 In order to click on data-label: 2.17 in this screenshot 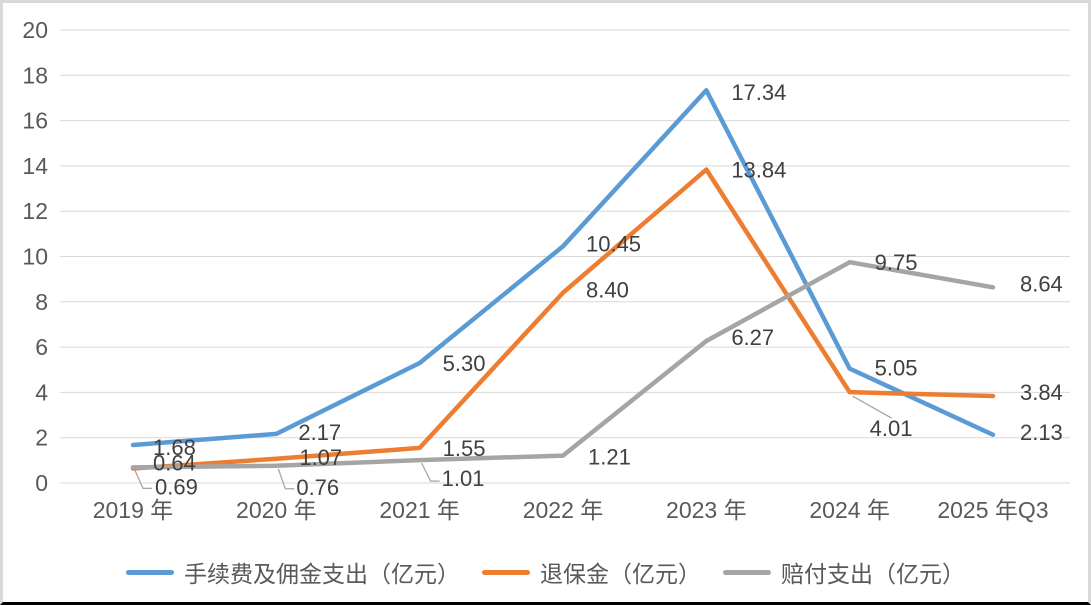, I will do `click(319, 432)`.